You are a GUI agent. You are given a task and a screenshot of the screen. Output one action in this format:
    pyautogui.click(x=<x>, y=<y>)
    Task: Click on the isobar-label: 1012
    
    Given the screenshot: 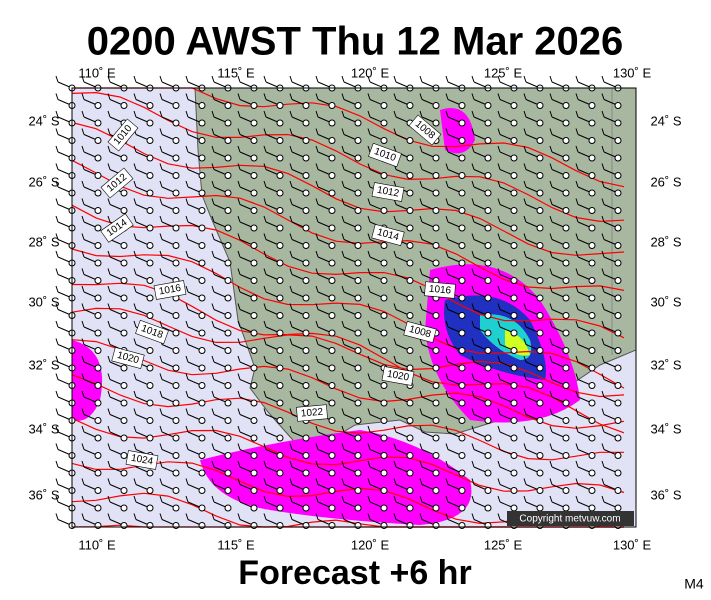 What is the action you would take?
    pyautogui.click(x=388, y=192)
    